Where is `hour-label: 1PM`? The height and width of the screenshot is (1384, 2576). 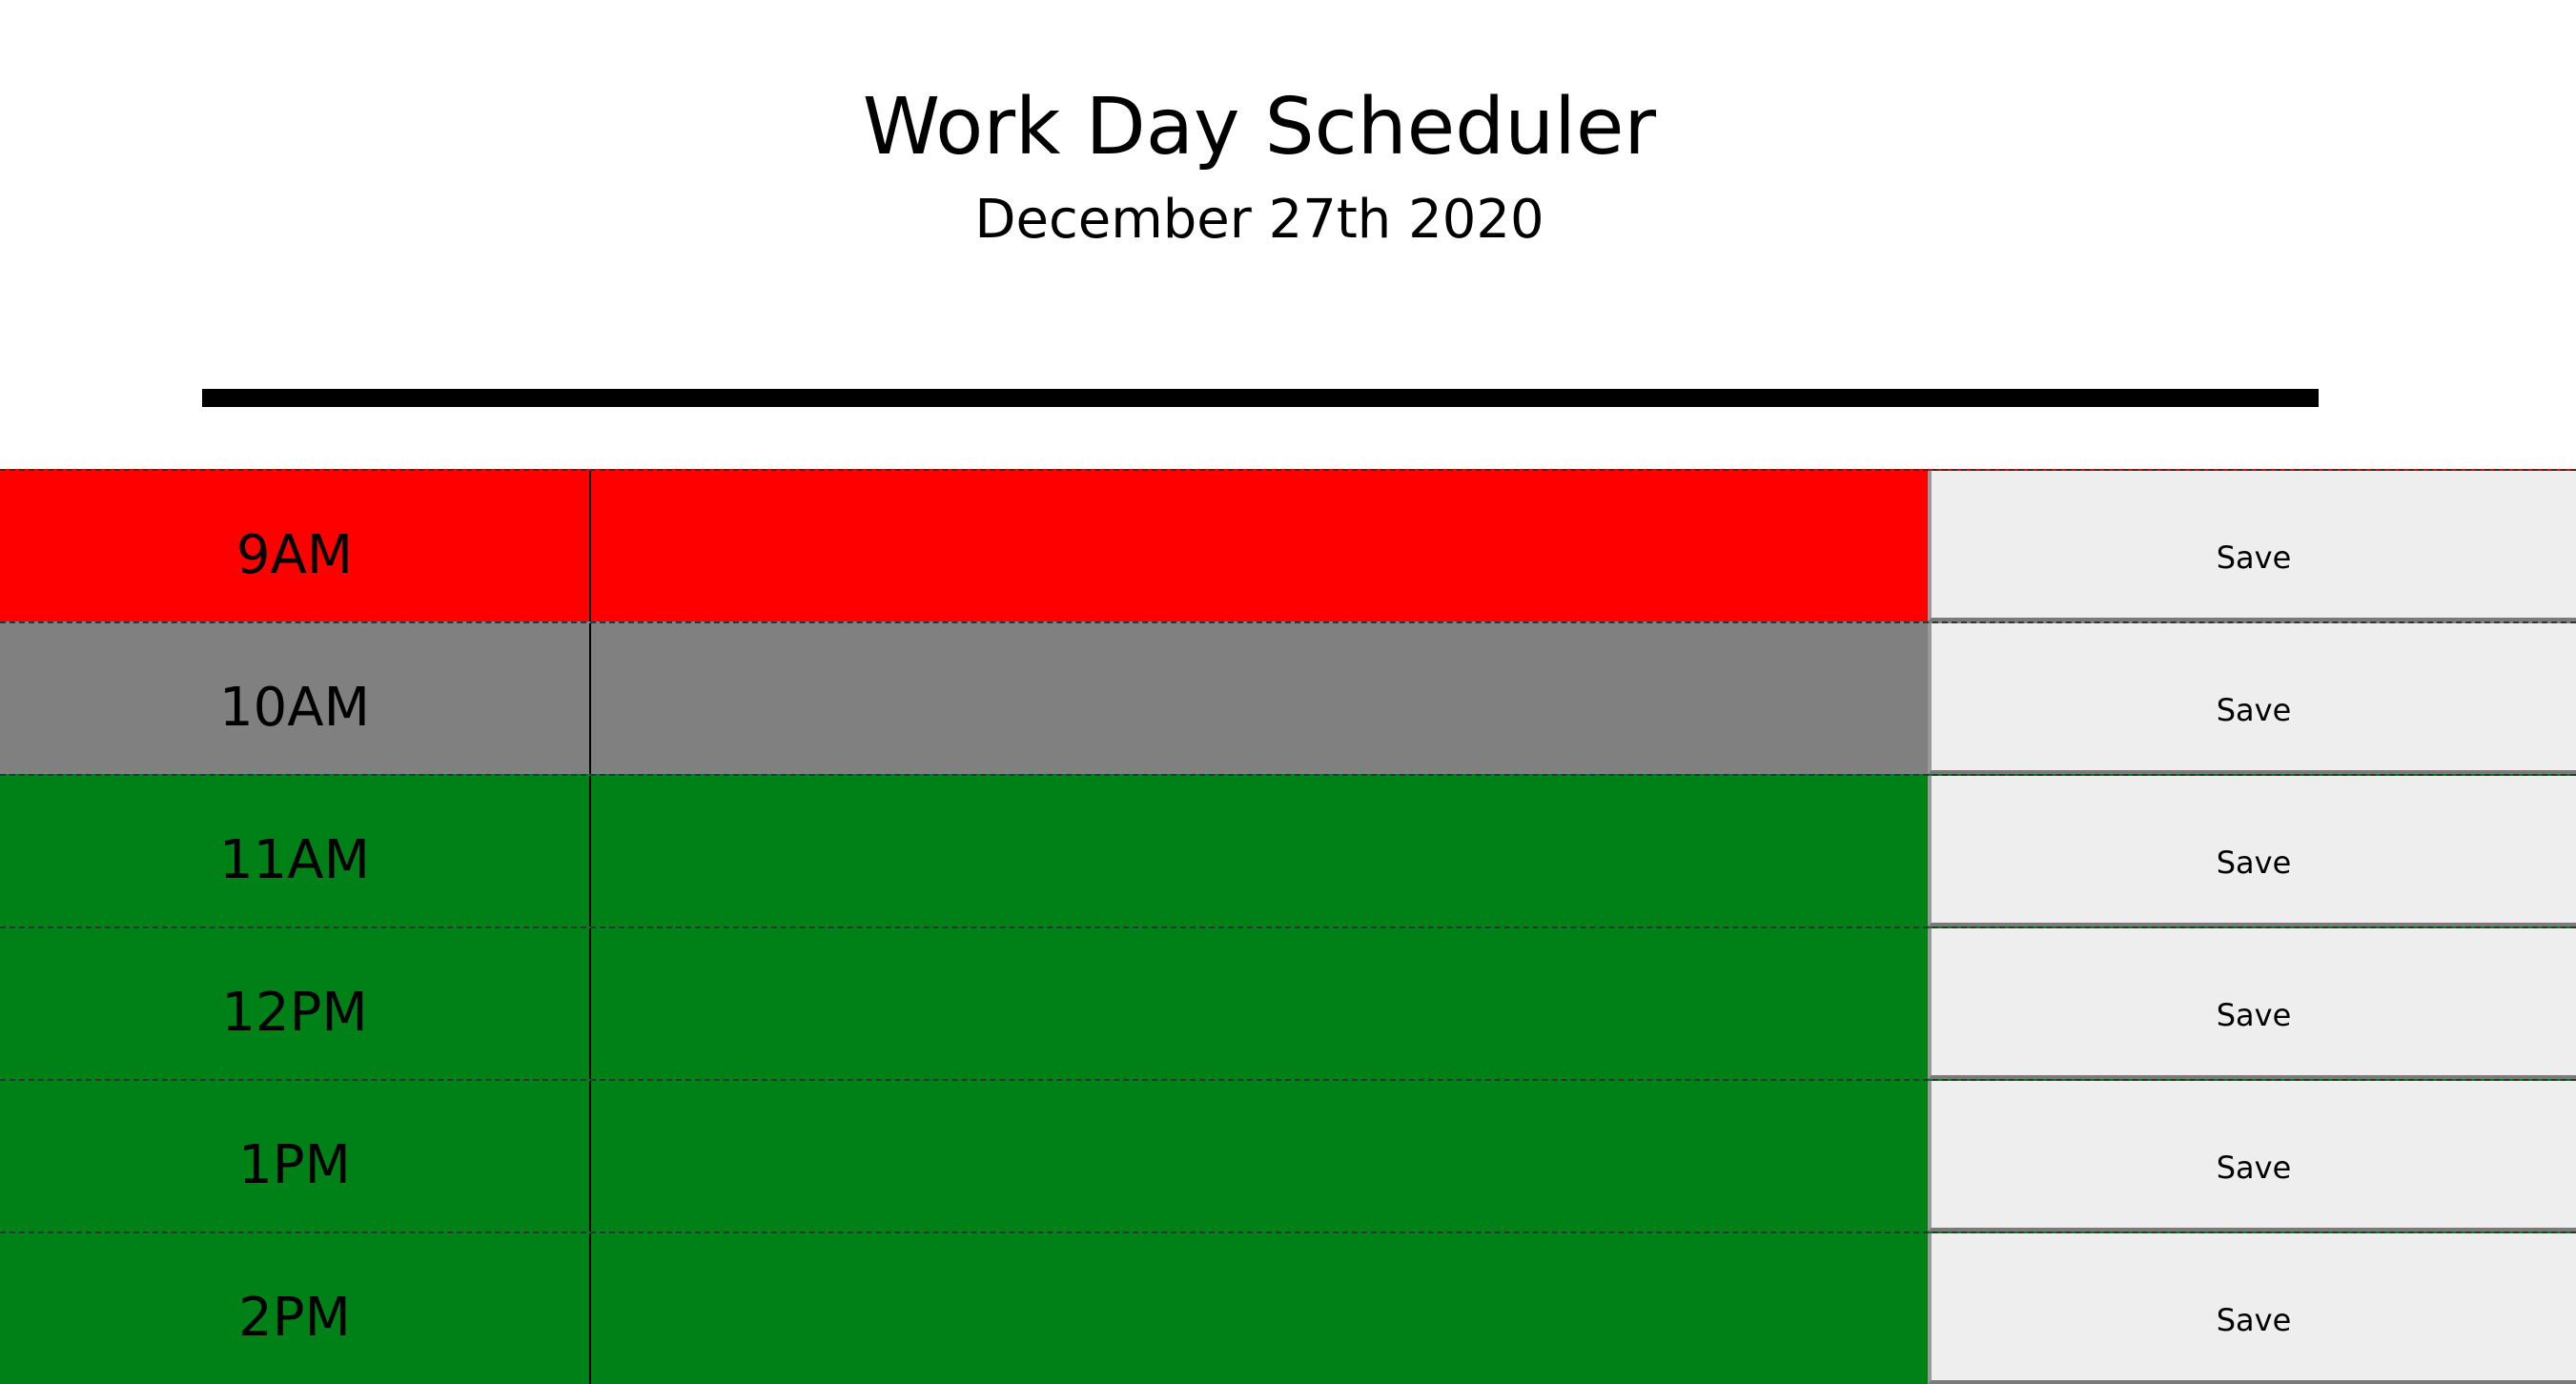 hour-label: 1PM is located at coordinates (295, 1156).